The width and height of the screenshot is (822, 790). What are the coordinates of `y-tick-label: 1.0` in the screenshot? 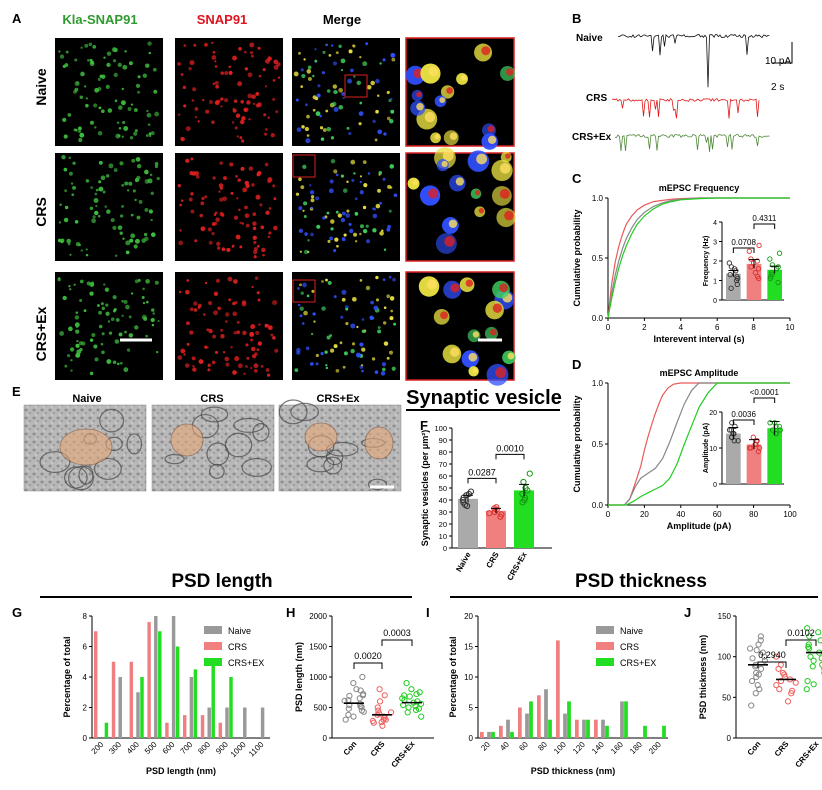 It's located at (598, 383).